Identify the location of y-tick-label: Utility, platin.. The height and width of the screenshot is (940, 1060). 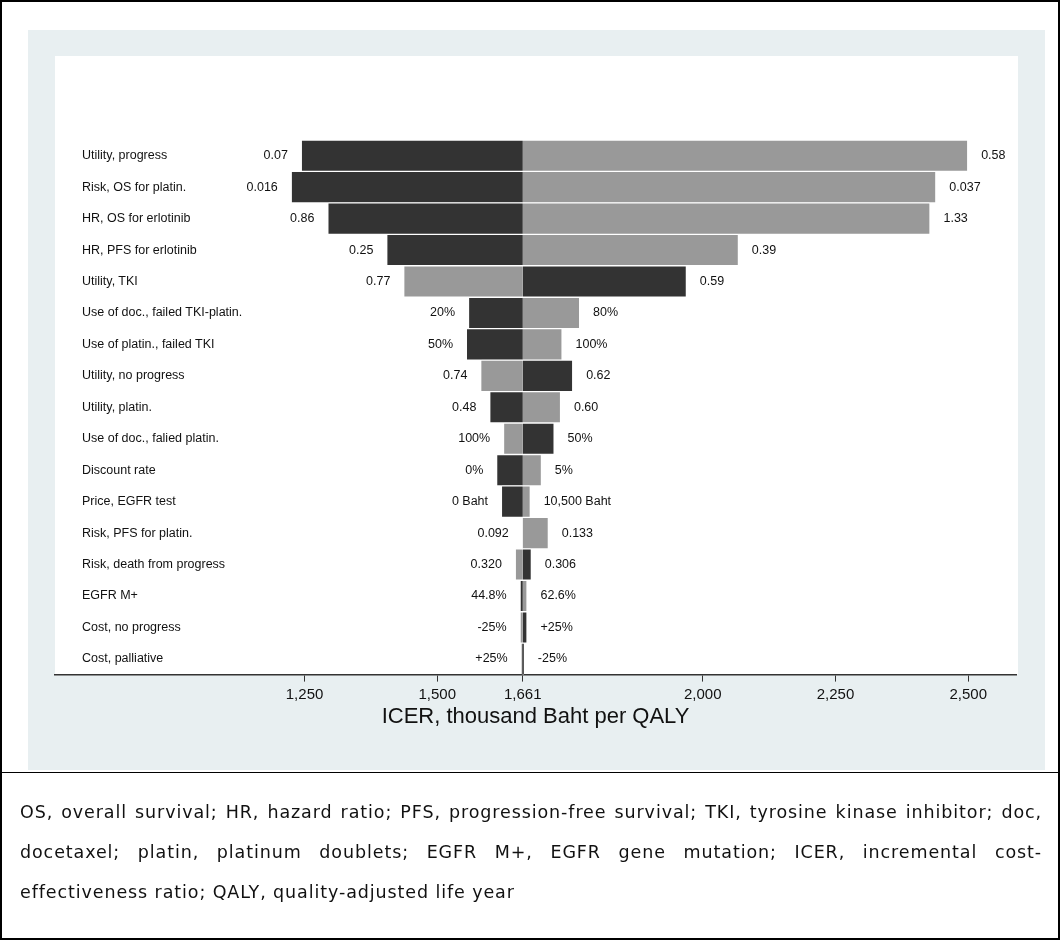
(117, 406).